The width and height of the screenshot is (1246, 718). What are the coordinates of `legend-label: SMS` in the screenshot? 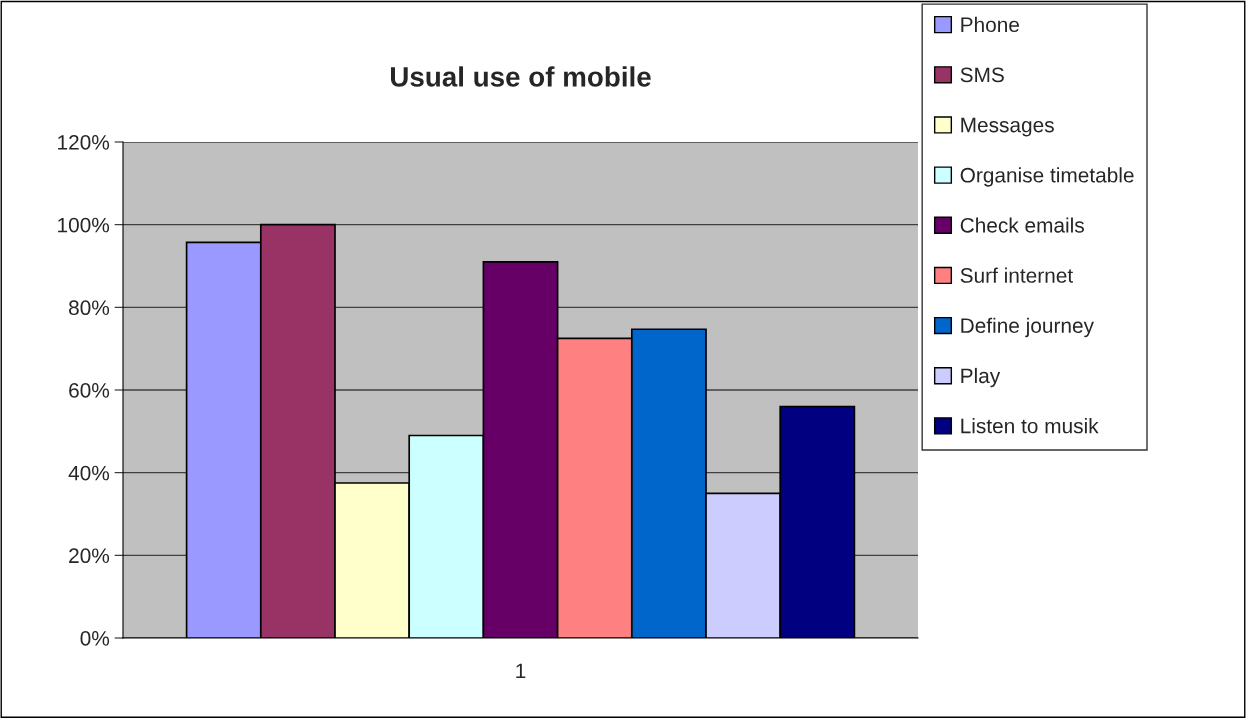 It's located at (982, 75).